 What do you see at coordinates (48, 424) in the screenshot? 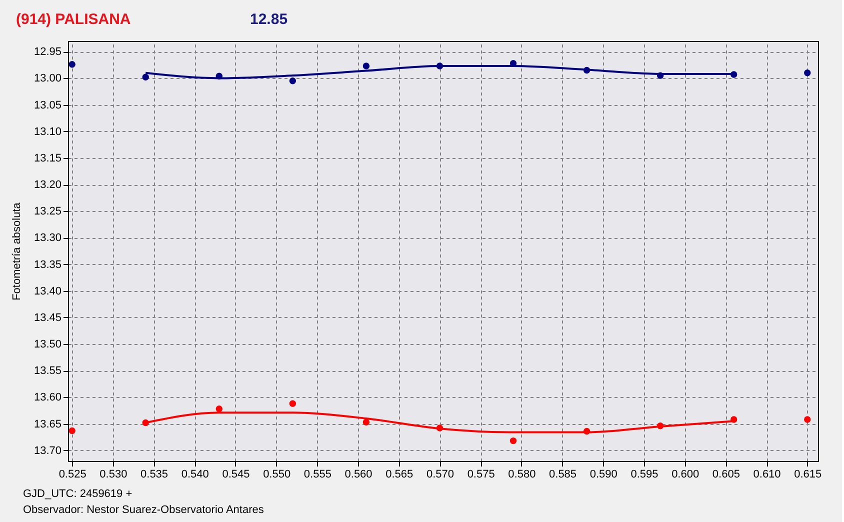
I see `y-tick-label: 13.65` at bounding box center [48, 424].